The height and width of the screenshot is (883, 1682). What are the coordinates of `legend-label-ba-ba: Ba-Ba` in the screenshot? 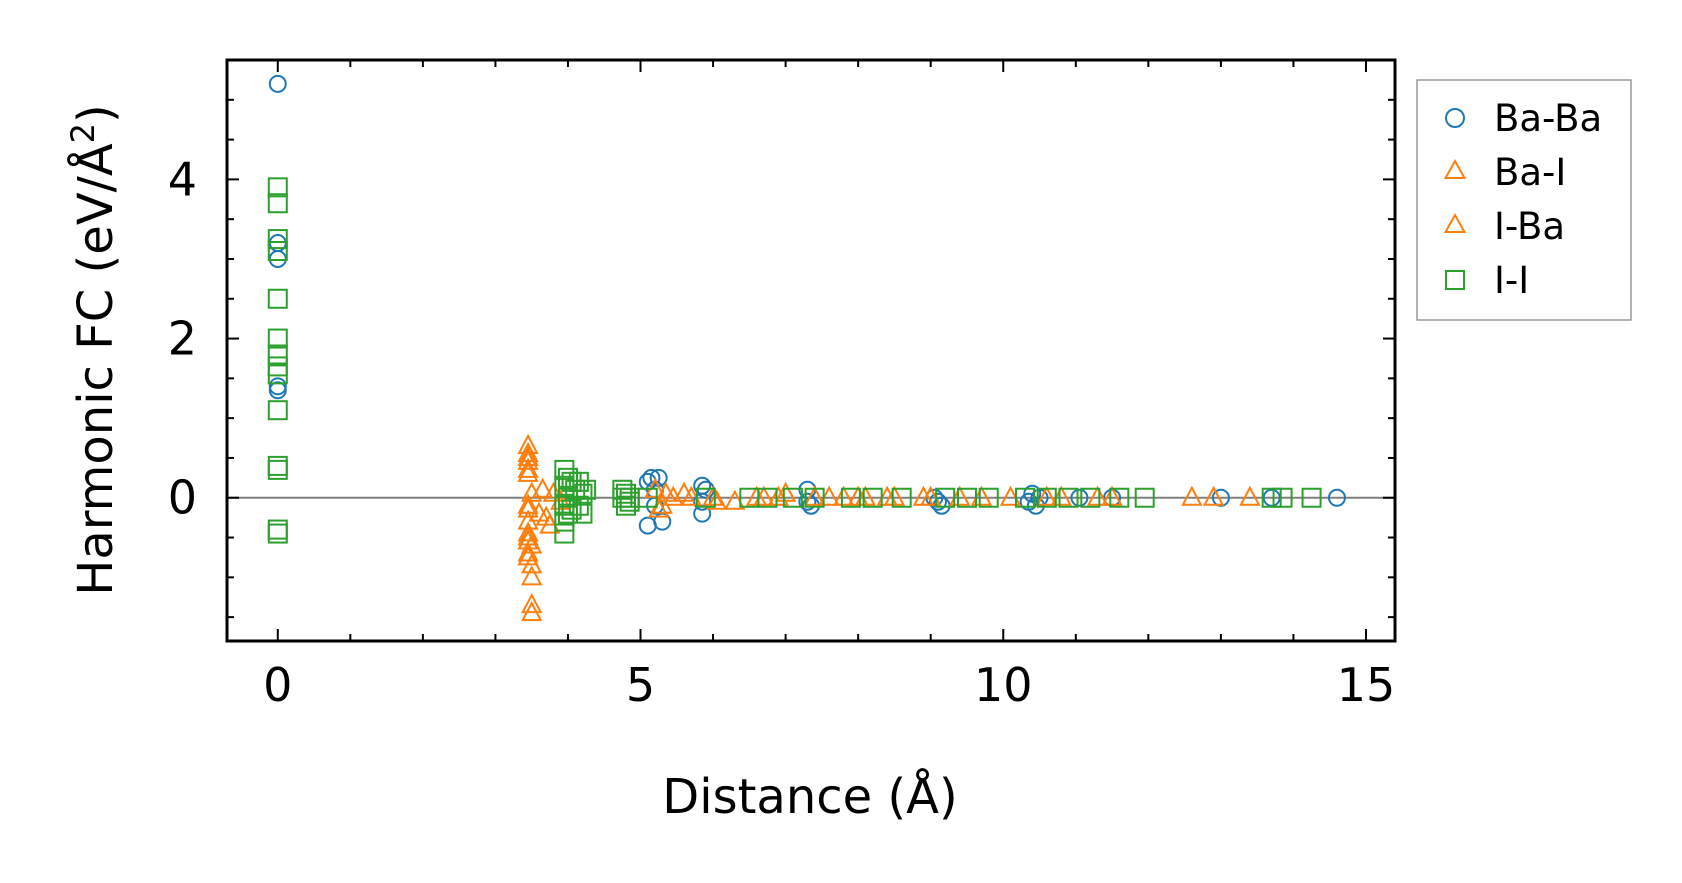 It's located at (1548, 118).